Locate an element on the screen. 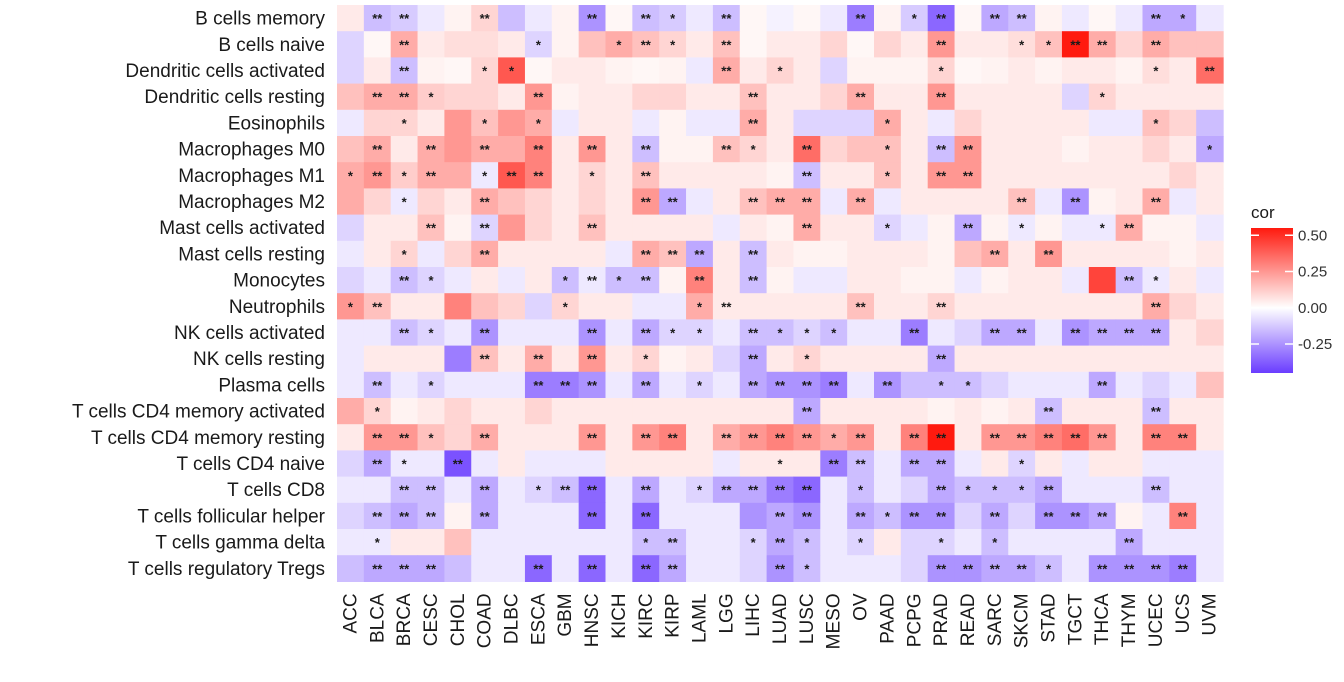  column-label: ACC is located at coordinates (350, 613).